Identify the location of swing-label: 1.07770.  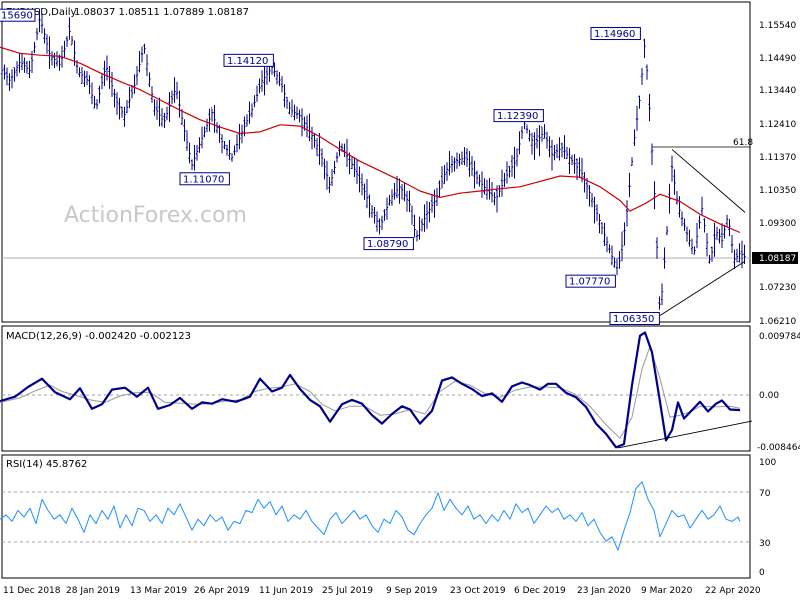
(589, 282).